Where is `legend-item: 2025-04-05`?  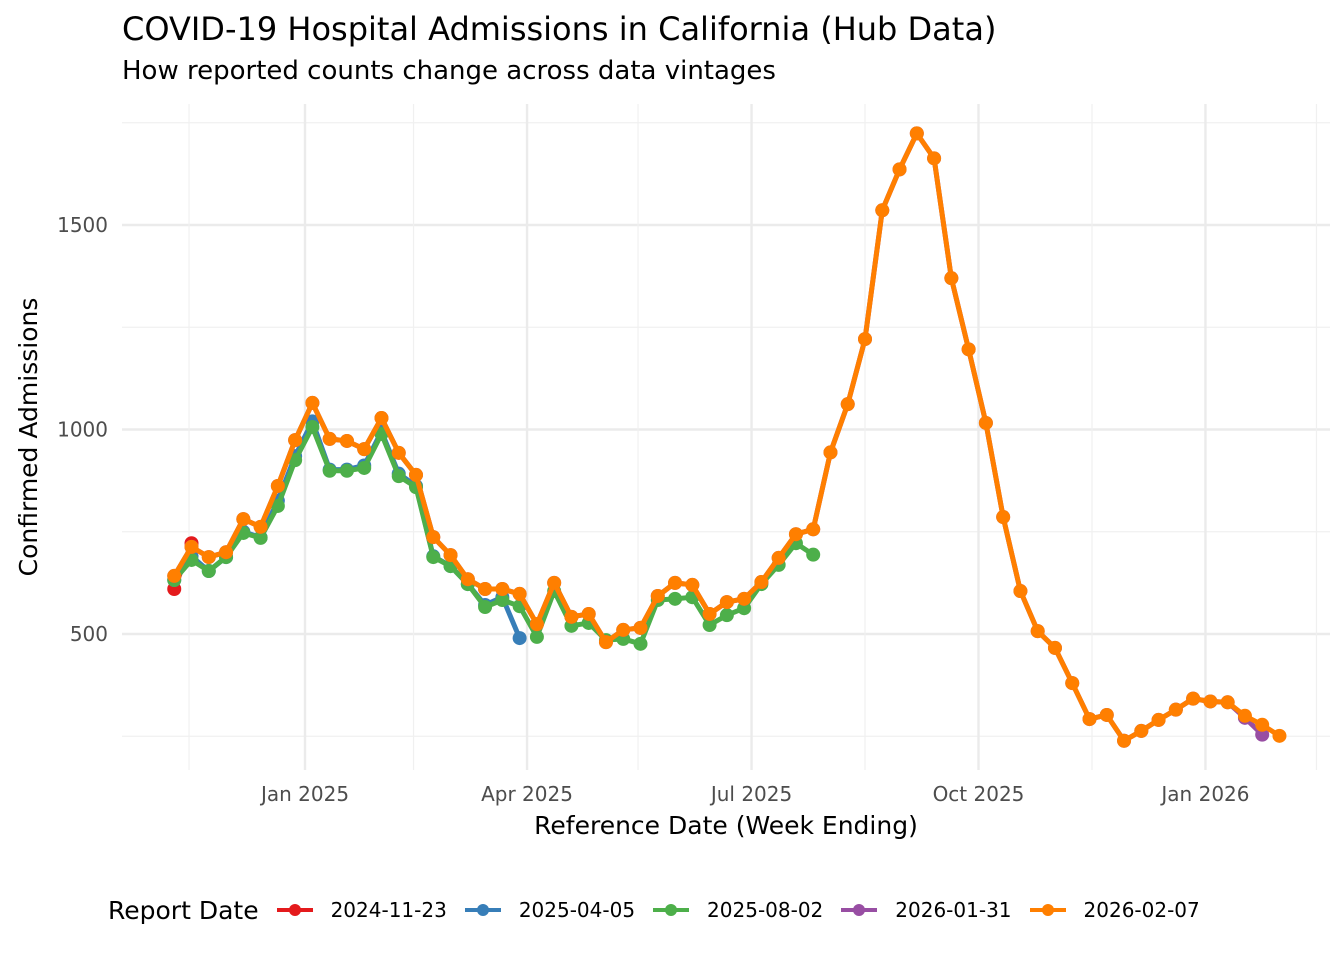
legend-item: 2025-04-05 is located at coordinates (549, 910).